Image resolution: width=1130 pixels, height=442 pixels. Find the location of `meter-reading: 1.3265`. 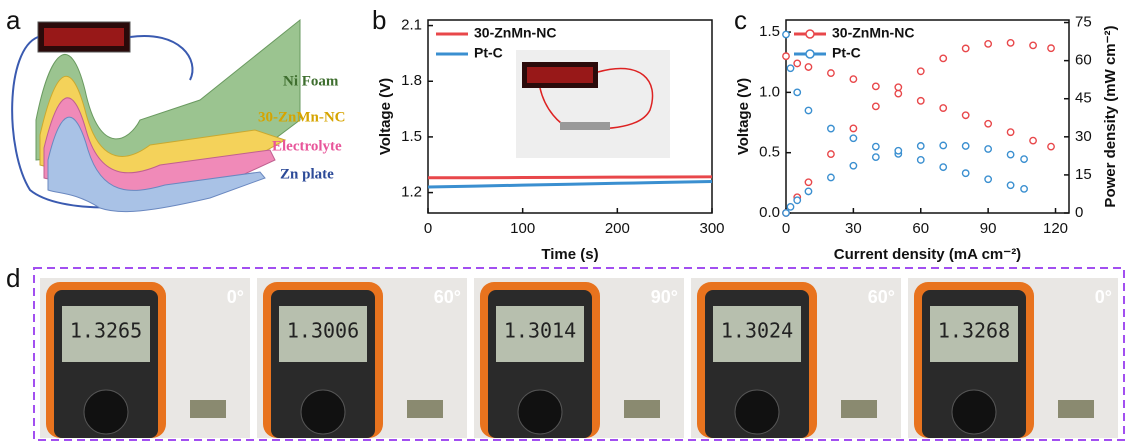

meter-reading: 1.3265 is located at coordinates (106, 331).